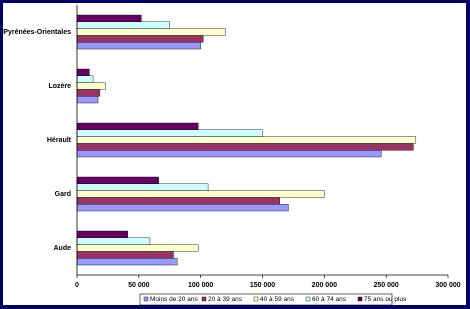 Image resolution: width=470 pixels, height=309 pixels. Describe the element at coordinates (37, 32) in the screenshot. I see `y-tick-label: Pyrénées-Orientales` at that location.